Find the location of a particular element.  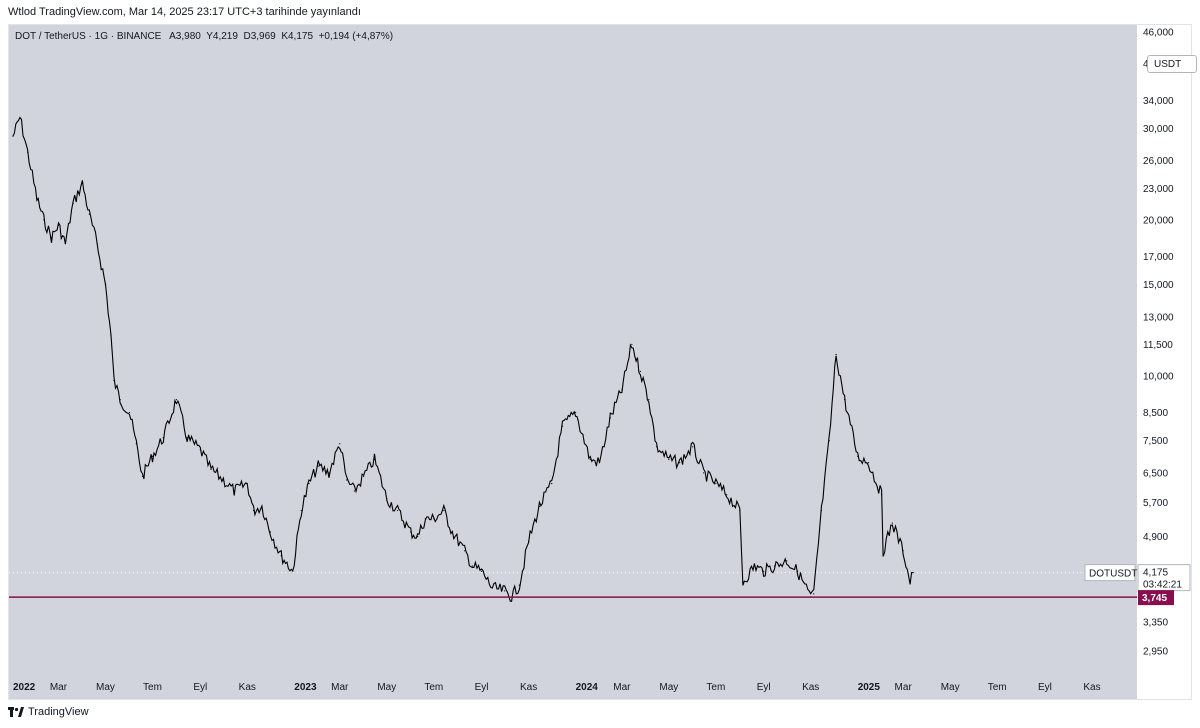

y-tick-label: 11,500 is located at coordinates (1158, 345).